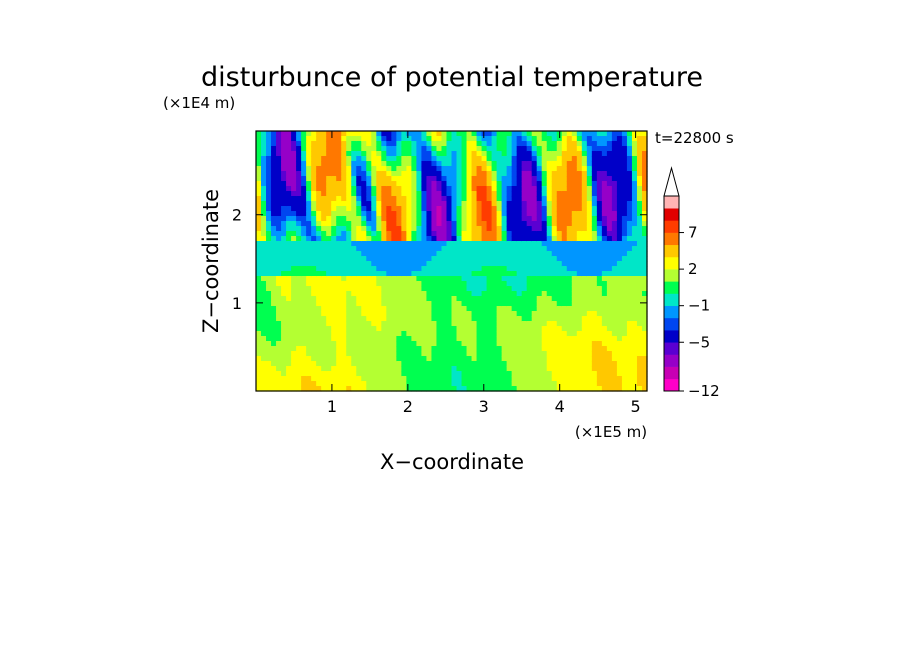 The width and height of the screenshot is (904, 654). Describe the element at coordinates (671, 251) in the screenshot. I see `colorbar-swatch` at that location.